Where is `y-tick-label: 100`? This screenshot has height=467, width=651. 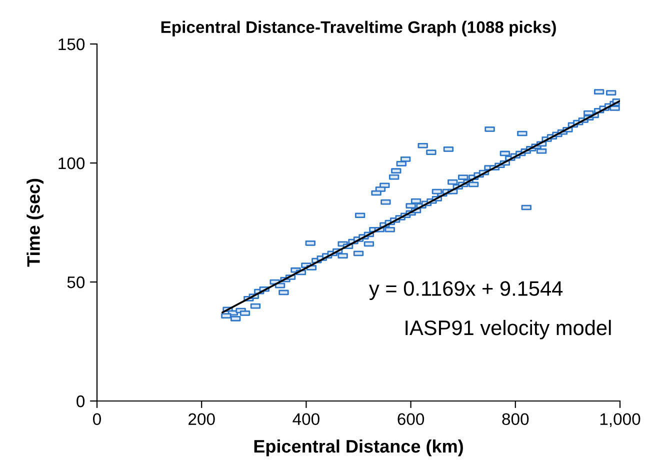 y-tick-label: 100 is located at coordinates (71, 163).